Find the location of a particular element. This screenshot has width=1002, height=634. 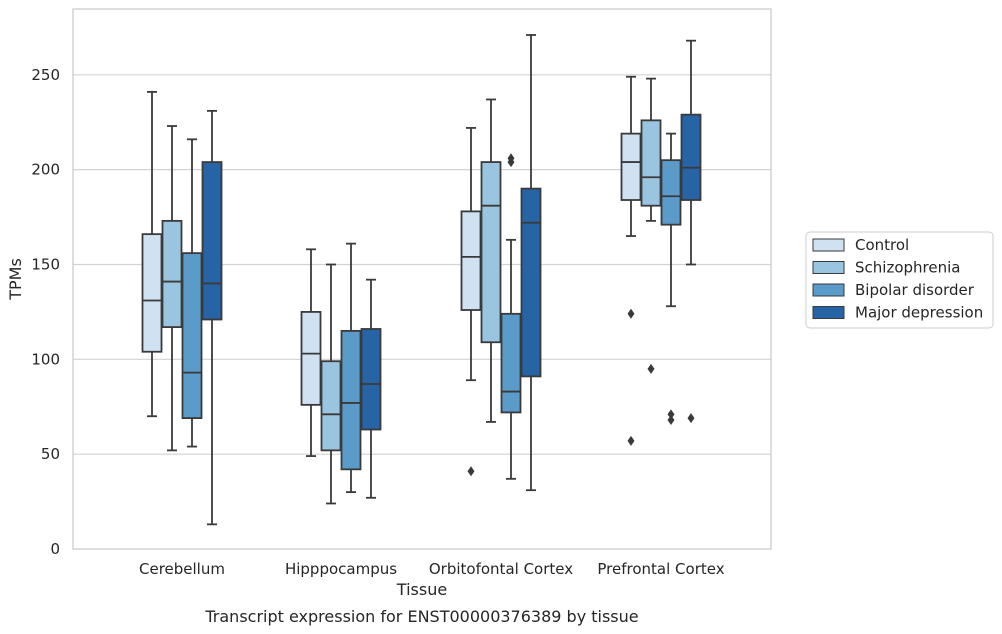

y-axis-title: TPMs is located at coordinates (15, 279).